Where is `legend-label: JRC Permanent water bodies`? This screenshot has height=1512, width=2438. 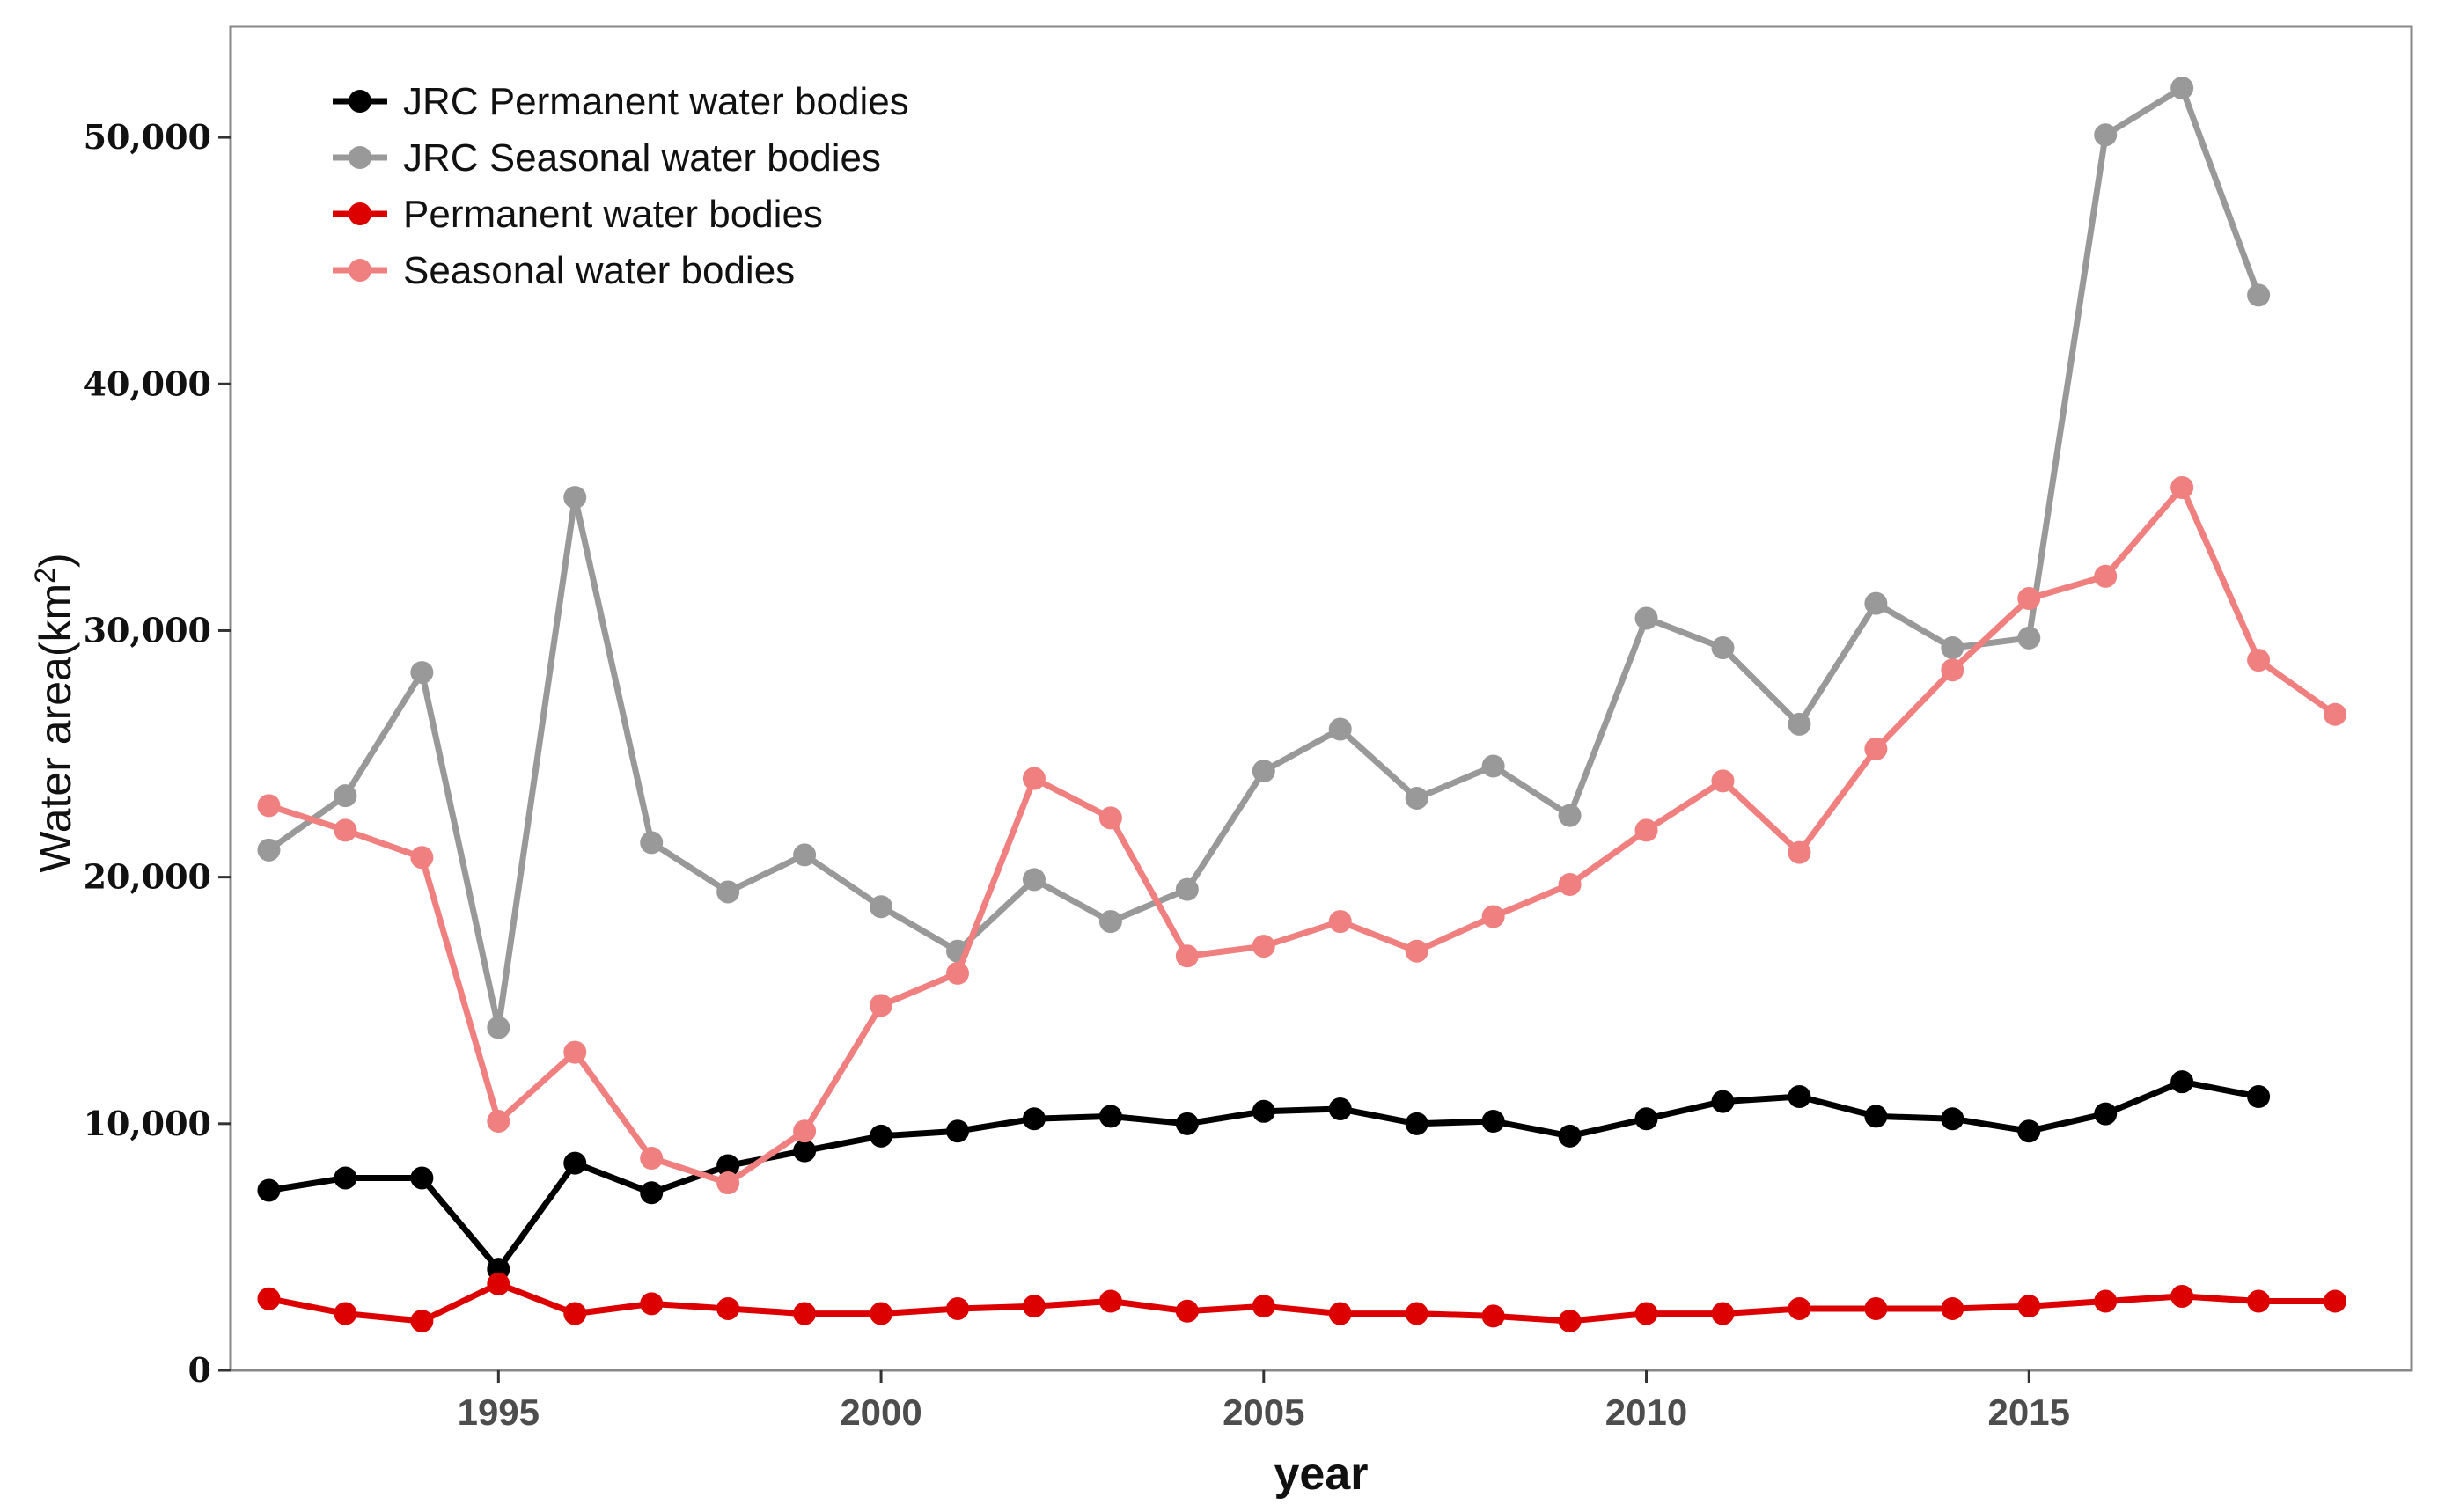 legend-label: JRC Permanent water bodies is located at coordinates (656, 102).